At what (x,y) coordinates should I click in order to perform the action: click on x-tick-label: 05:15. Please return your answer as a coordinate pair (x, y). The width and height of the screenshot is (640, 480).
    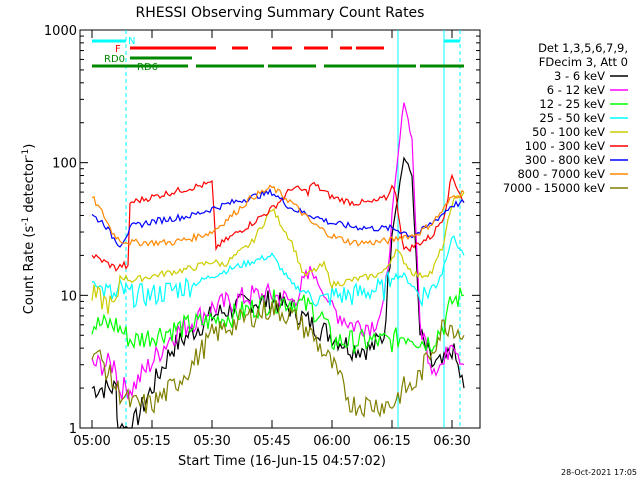
    Looking at the image, I should click on (151, 441).